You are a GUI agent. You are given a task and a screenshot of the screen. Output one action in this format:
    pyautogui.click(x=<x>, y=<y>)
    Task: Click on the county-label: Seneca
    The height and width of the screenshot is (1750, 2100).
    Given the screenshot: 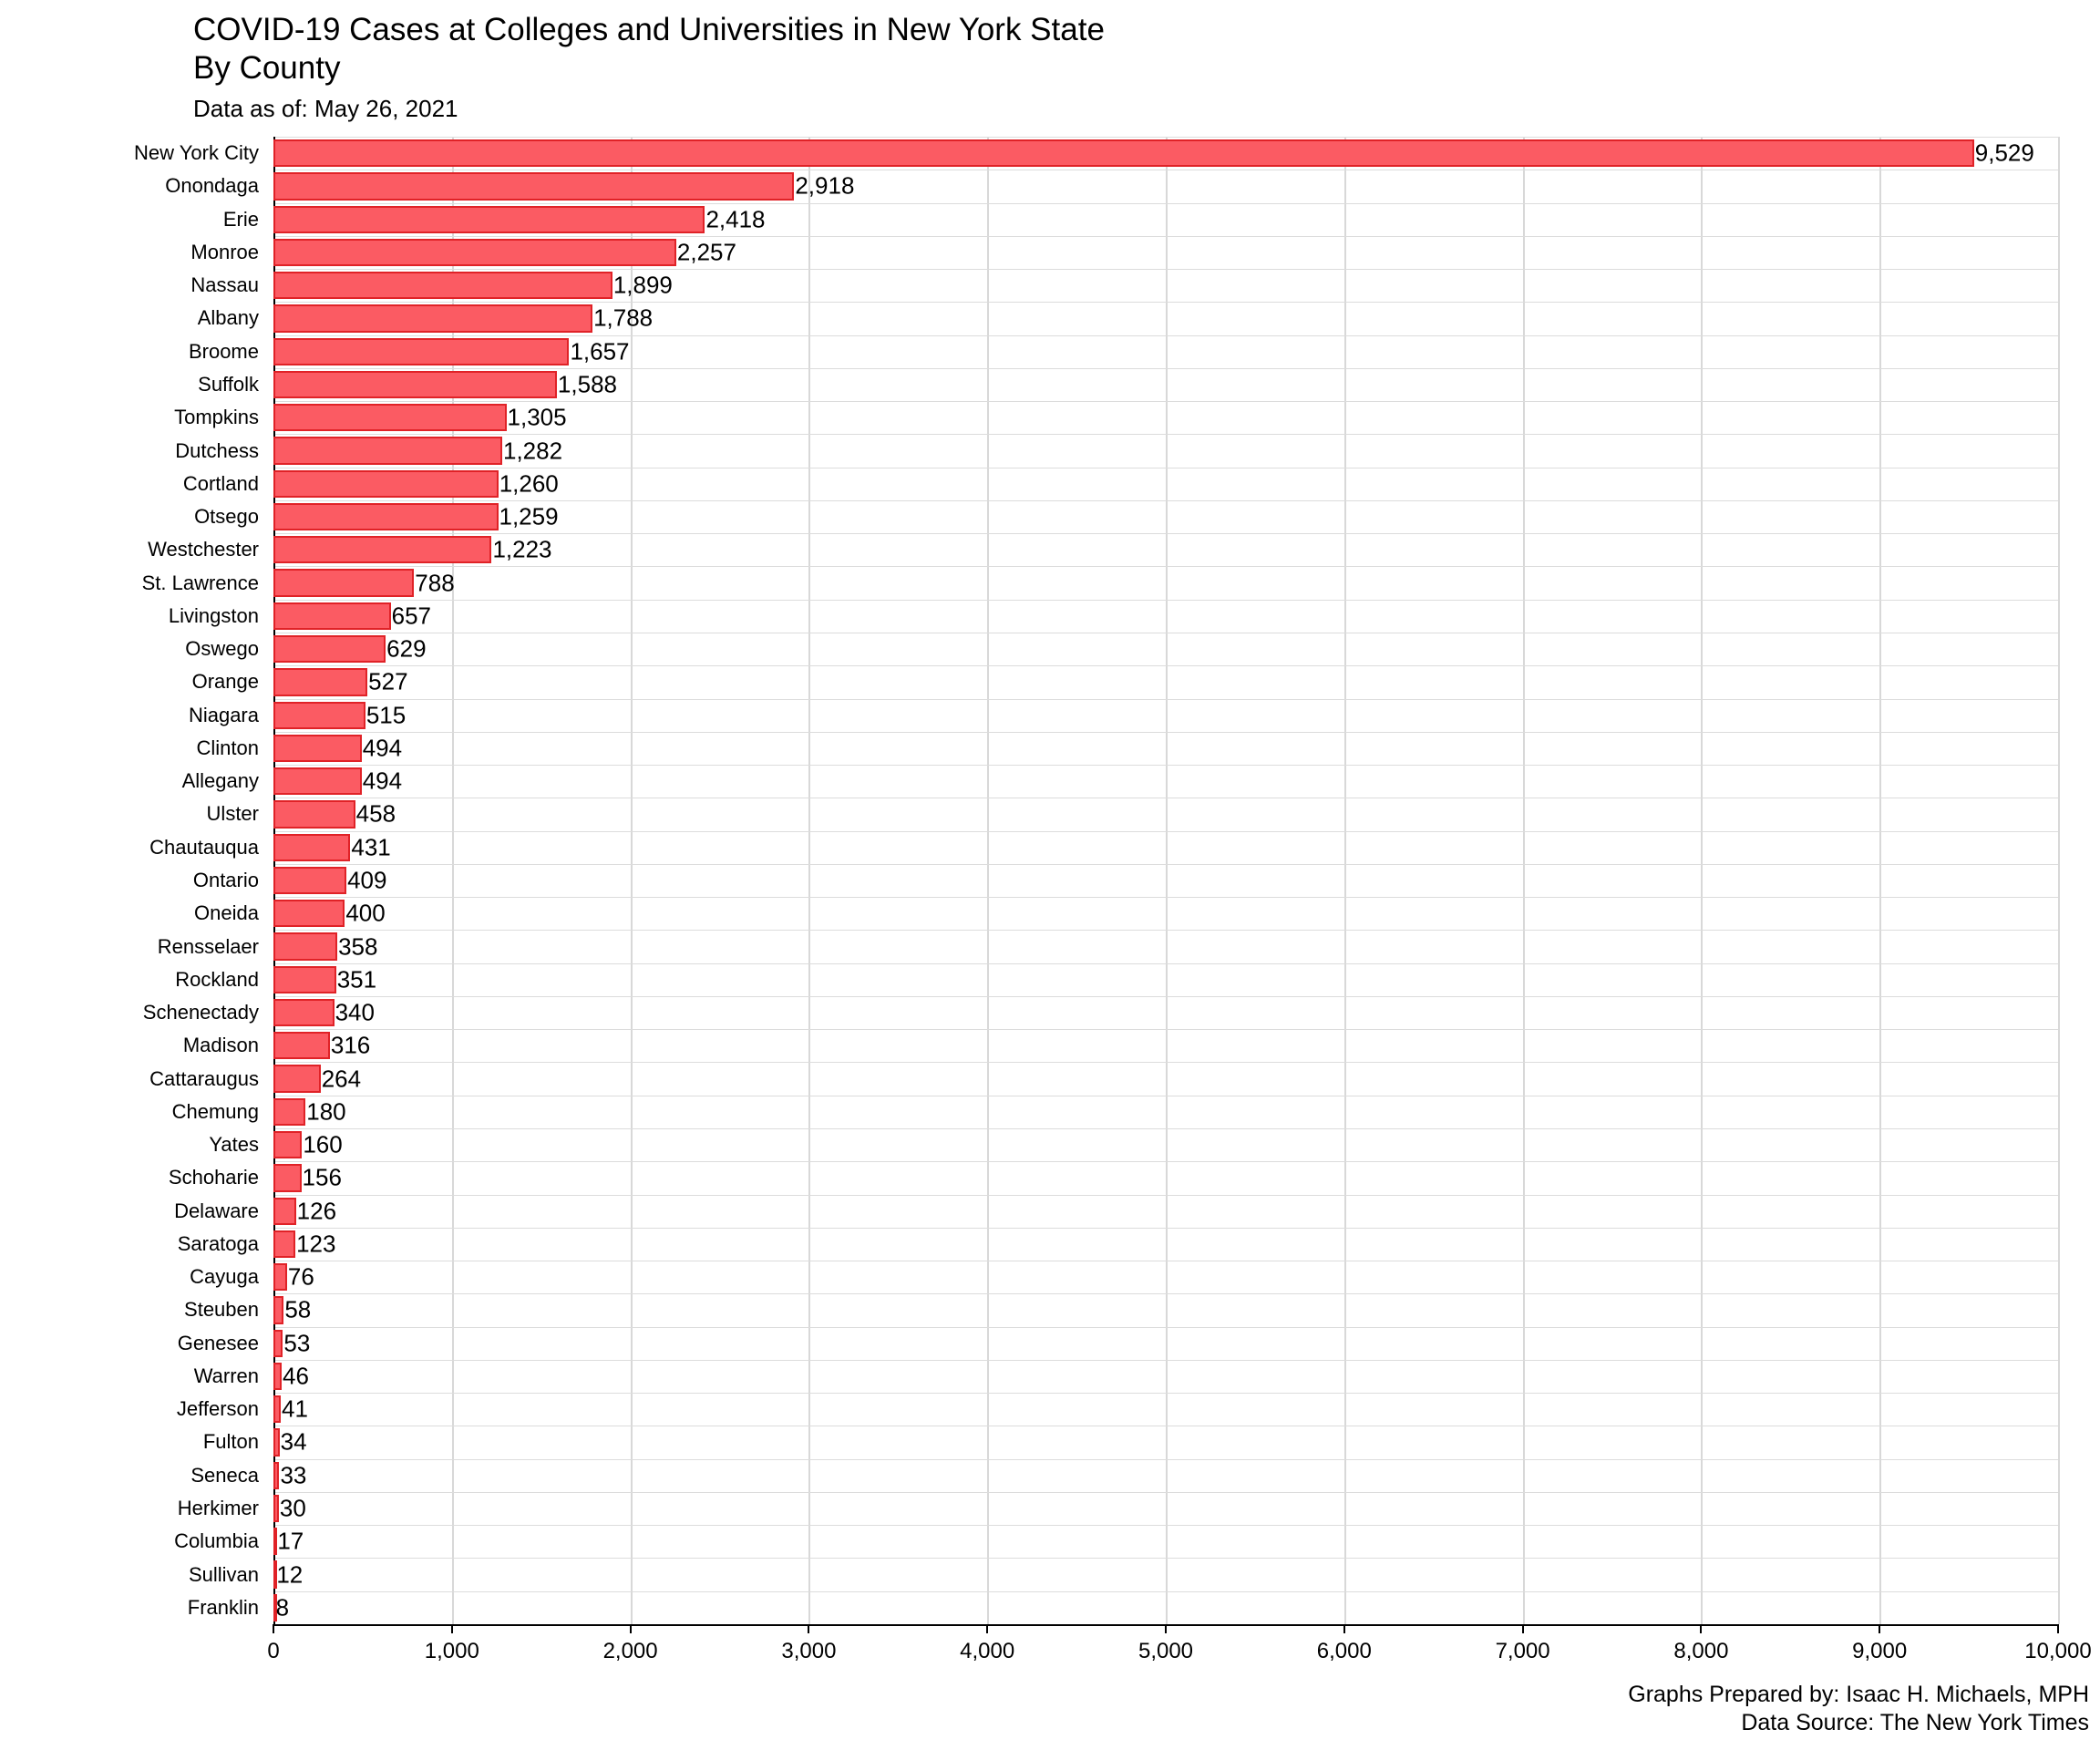 What is the action you would take?
    pyautogui.click(x=225, y=1475)
    